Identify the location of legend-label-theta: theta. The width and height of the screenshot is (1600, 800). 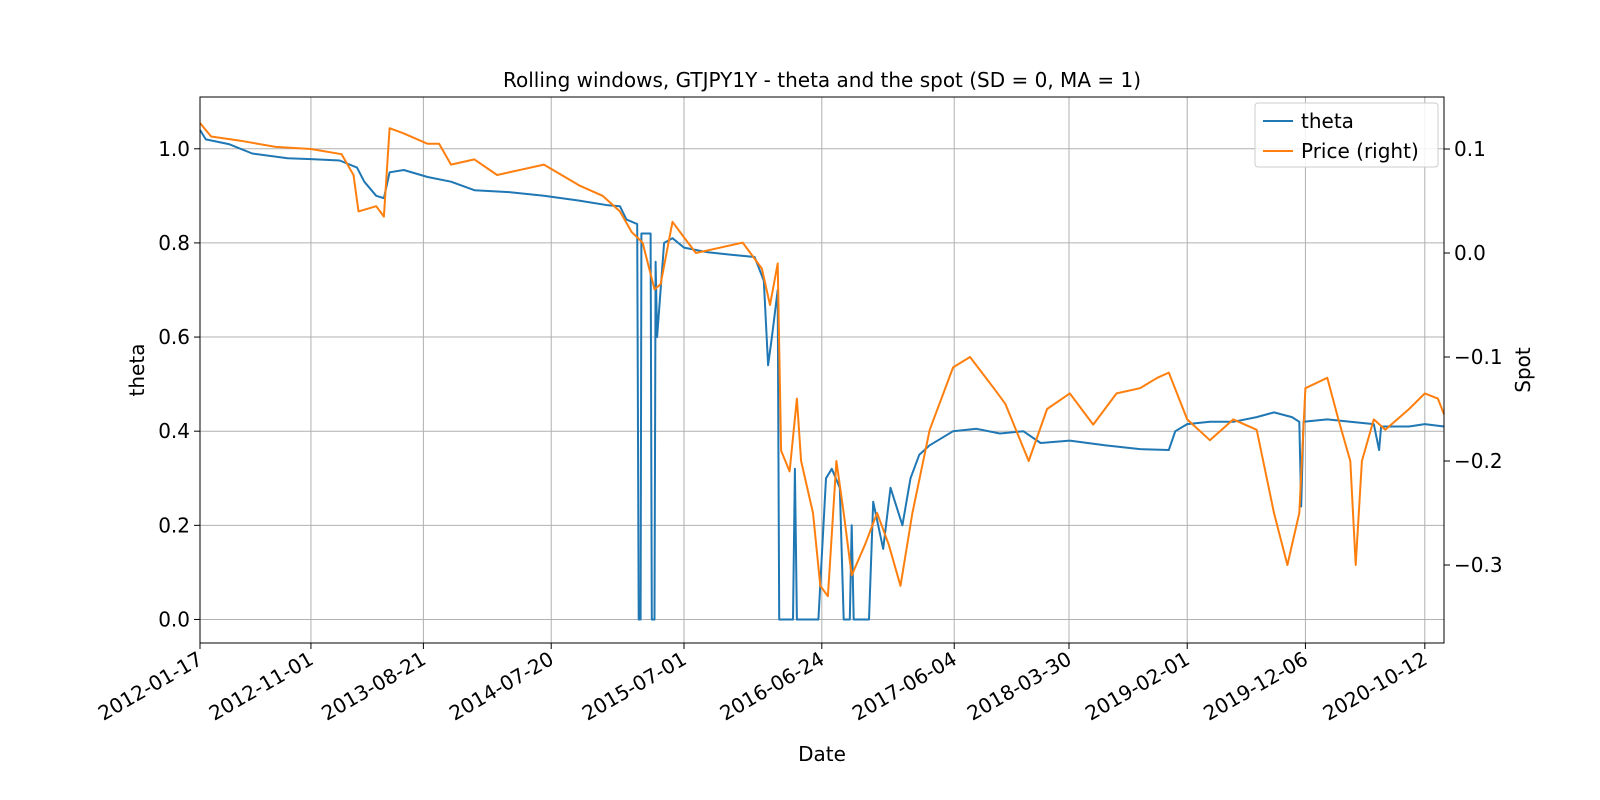
(1327, 121).